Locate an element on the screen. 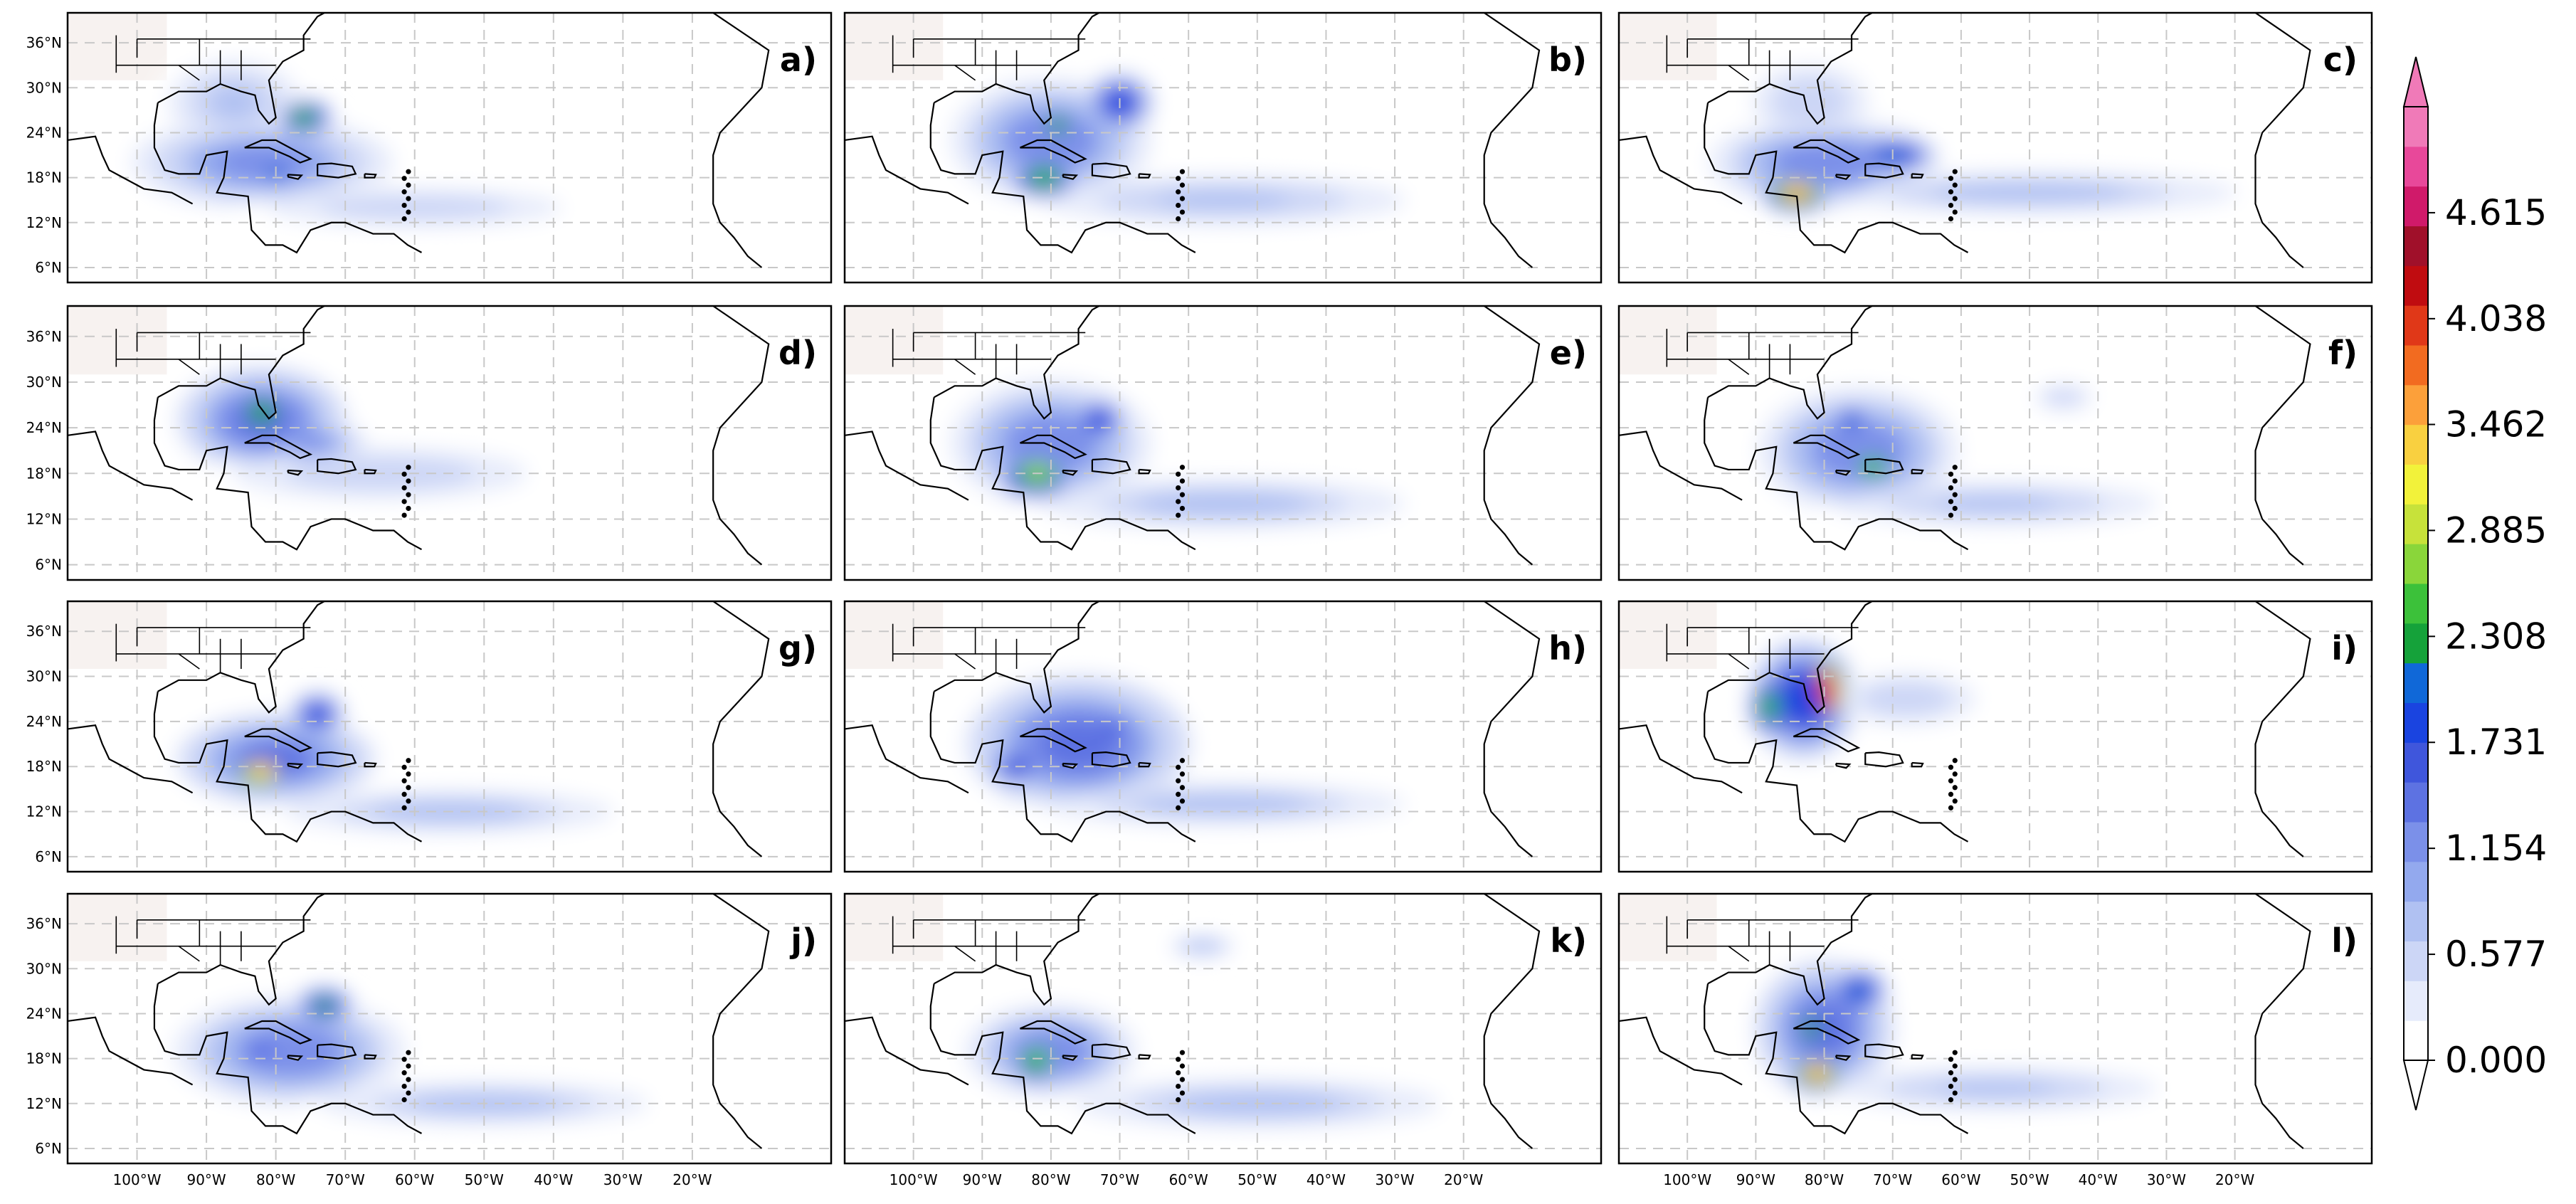  colorbar-extend-max is located at coordinates (2415, 81).